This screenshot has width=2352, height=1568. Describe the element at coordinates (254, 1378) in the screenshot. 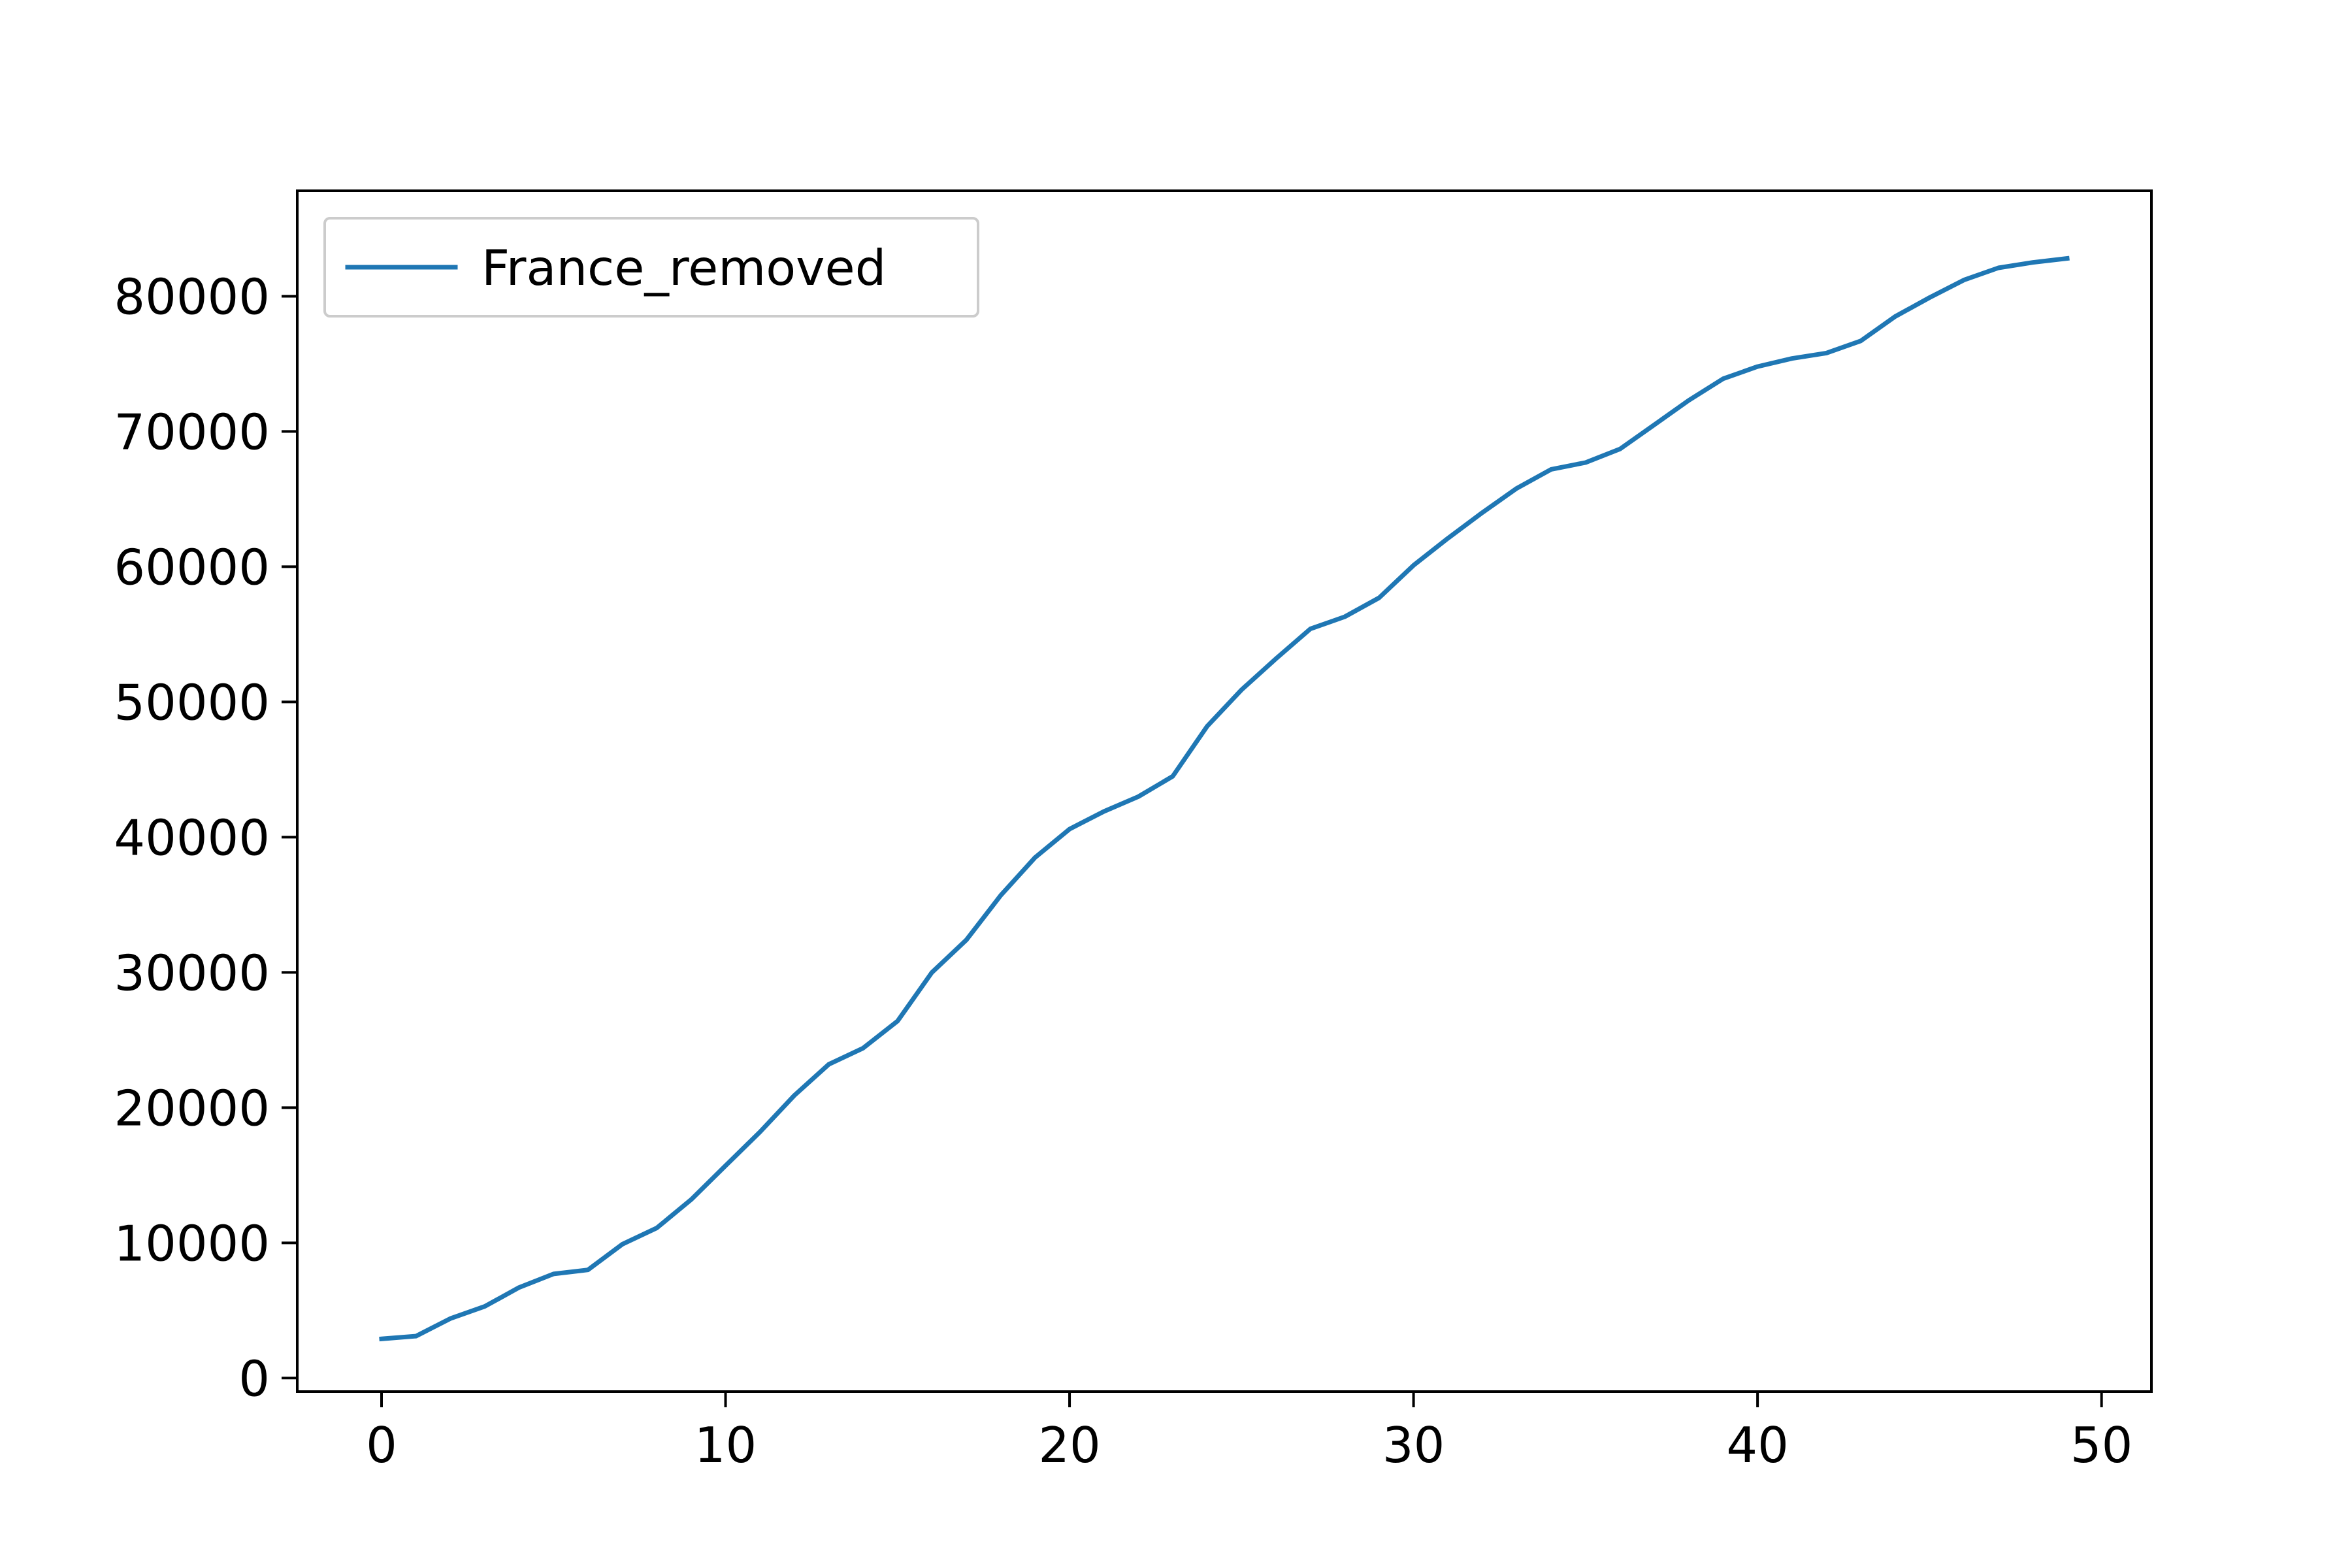

I see `y-tick-label: 0` at that location.